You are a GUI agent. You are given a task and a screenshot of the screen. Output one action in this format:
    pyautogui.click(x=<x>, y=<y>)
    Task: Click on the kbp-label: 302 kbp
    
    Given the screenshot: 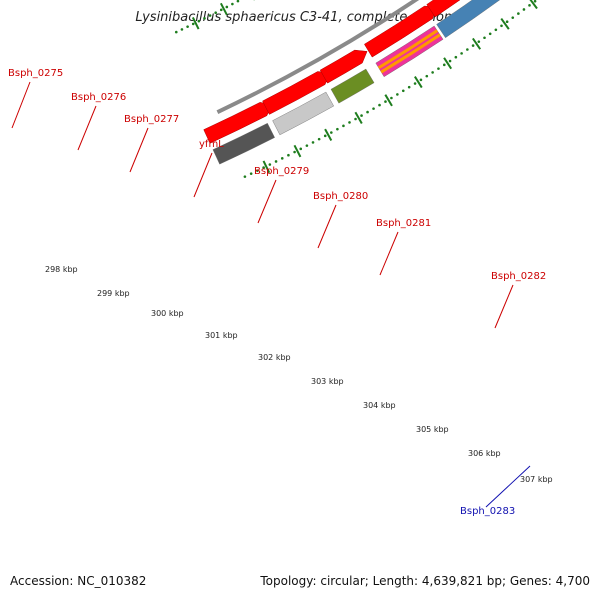 What is the action you would take?
    pyautogui.click(x=274, y=357)
    